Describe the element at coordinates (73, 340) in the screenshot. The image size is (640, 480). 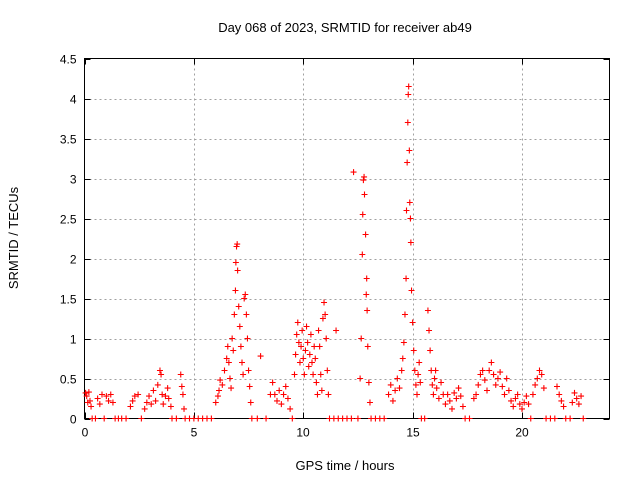
I see `y-tick-label: 1` at that location.